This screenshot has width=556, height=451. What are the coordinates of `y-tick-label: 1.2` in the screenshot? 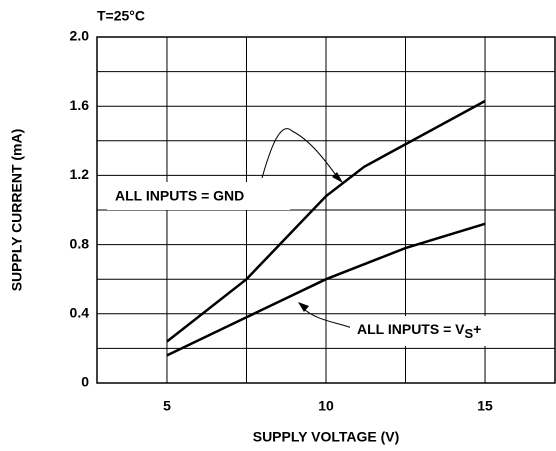 It's located at (80, 174).